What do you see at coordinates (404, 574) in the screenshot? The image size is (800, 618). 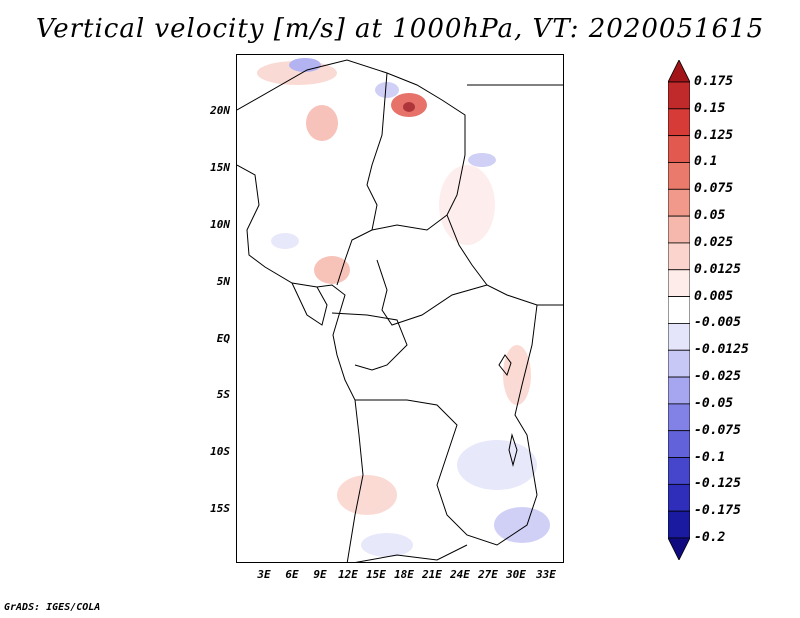 I see `lon-label: 18E` at bounding box center [404, 574].